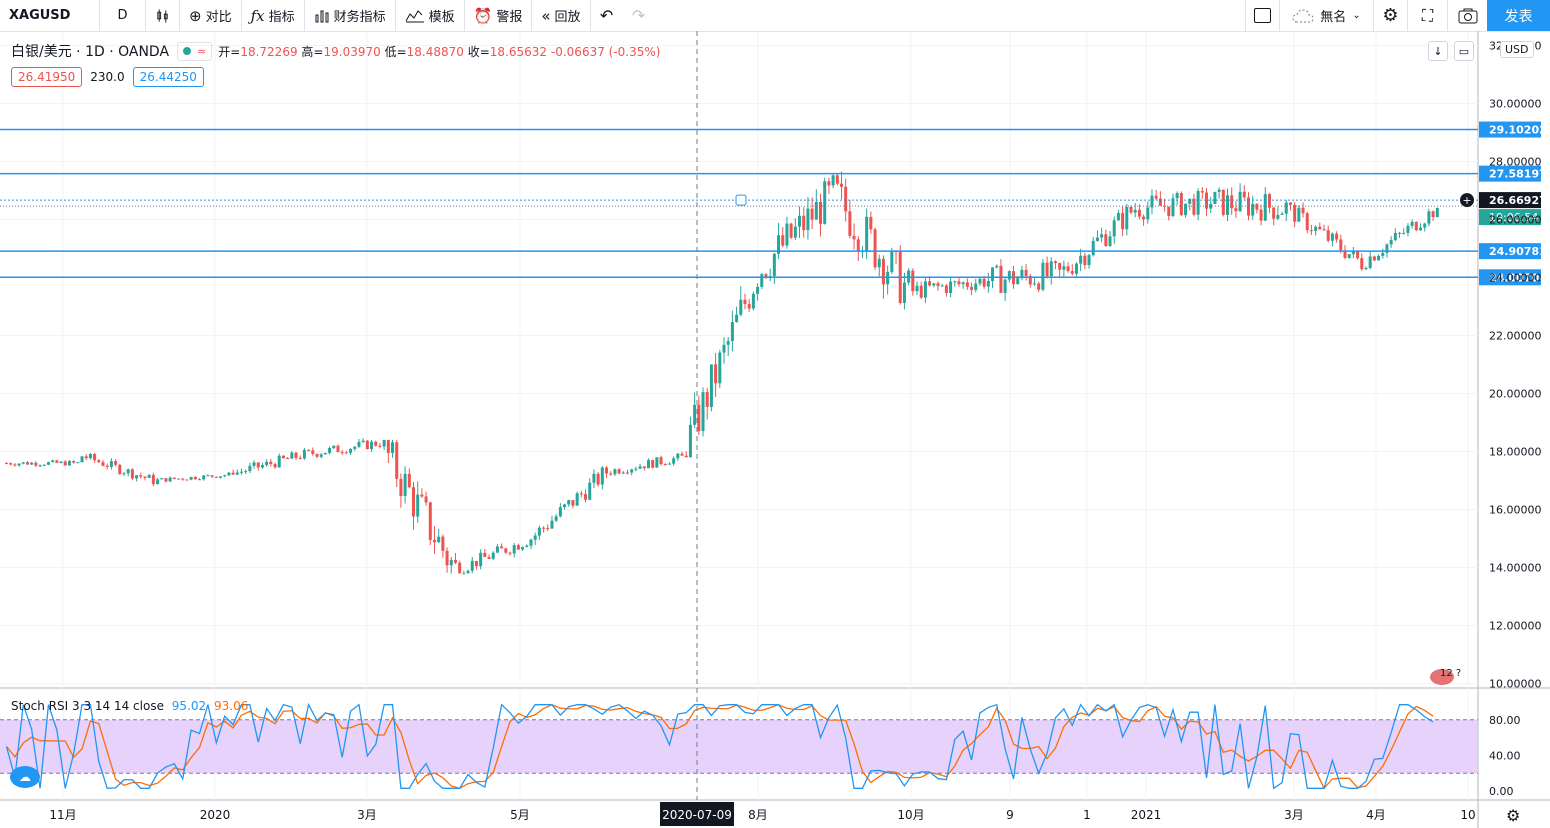 The height and width of the screenshot is (828, 1550). What do you see at coordinates (195, 51) in the screenshot?
I see `market-status: ≈` at bounding box center [195, 51].